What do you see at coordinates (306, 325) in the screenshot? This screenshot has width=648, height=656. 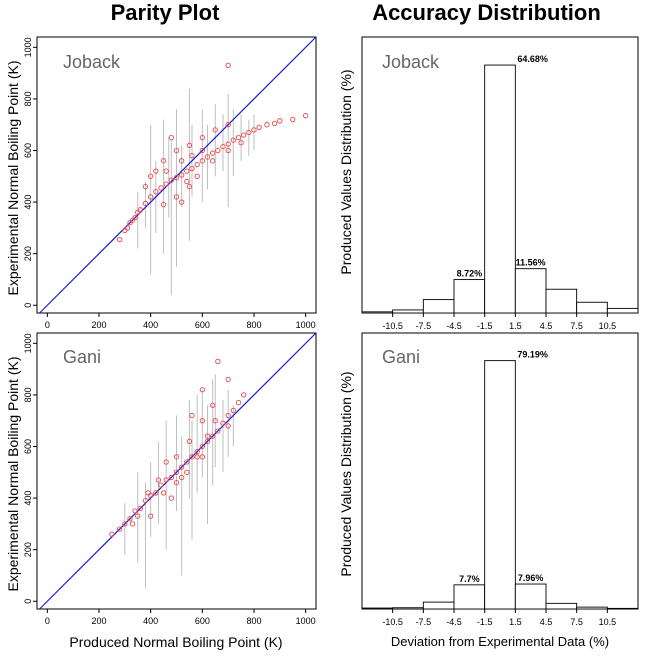 I see `chart-1-xtick-label: 1000` at bounding box center [306, 325].